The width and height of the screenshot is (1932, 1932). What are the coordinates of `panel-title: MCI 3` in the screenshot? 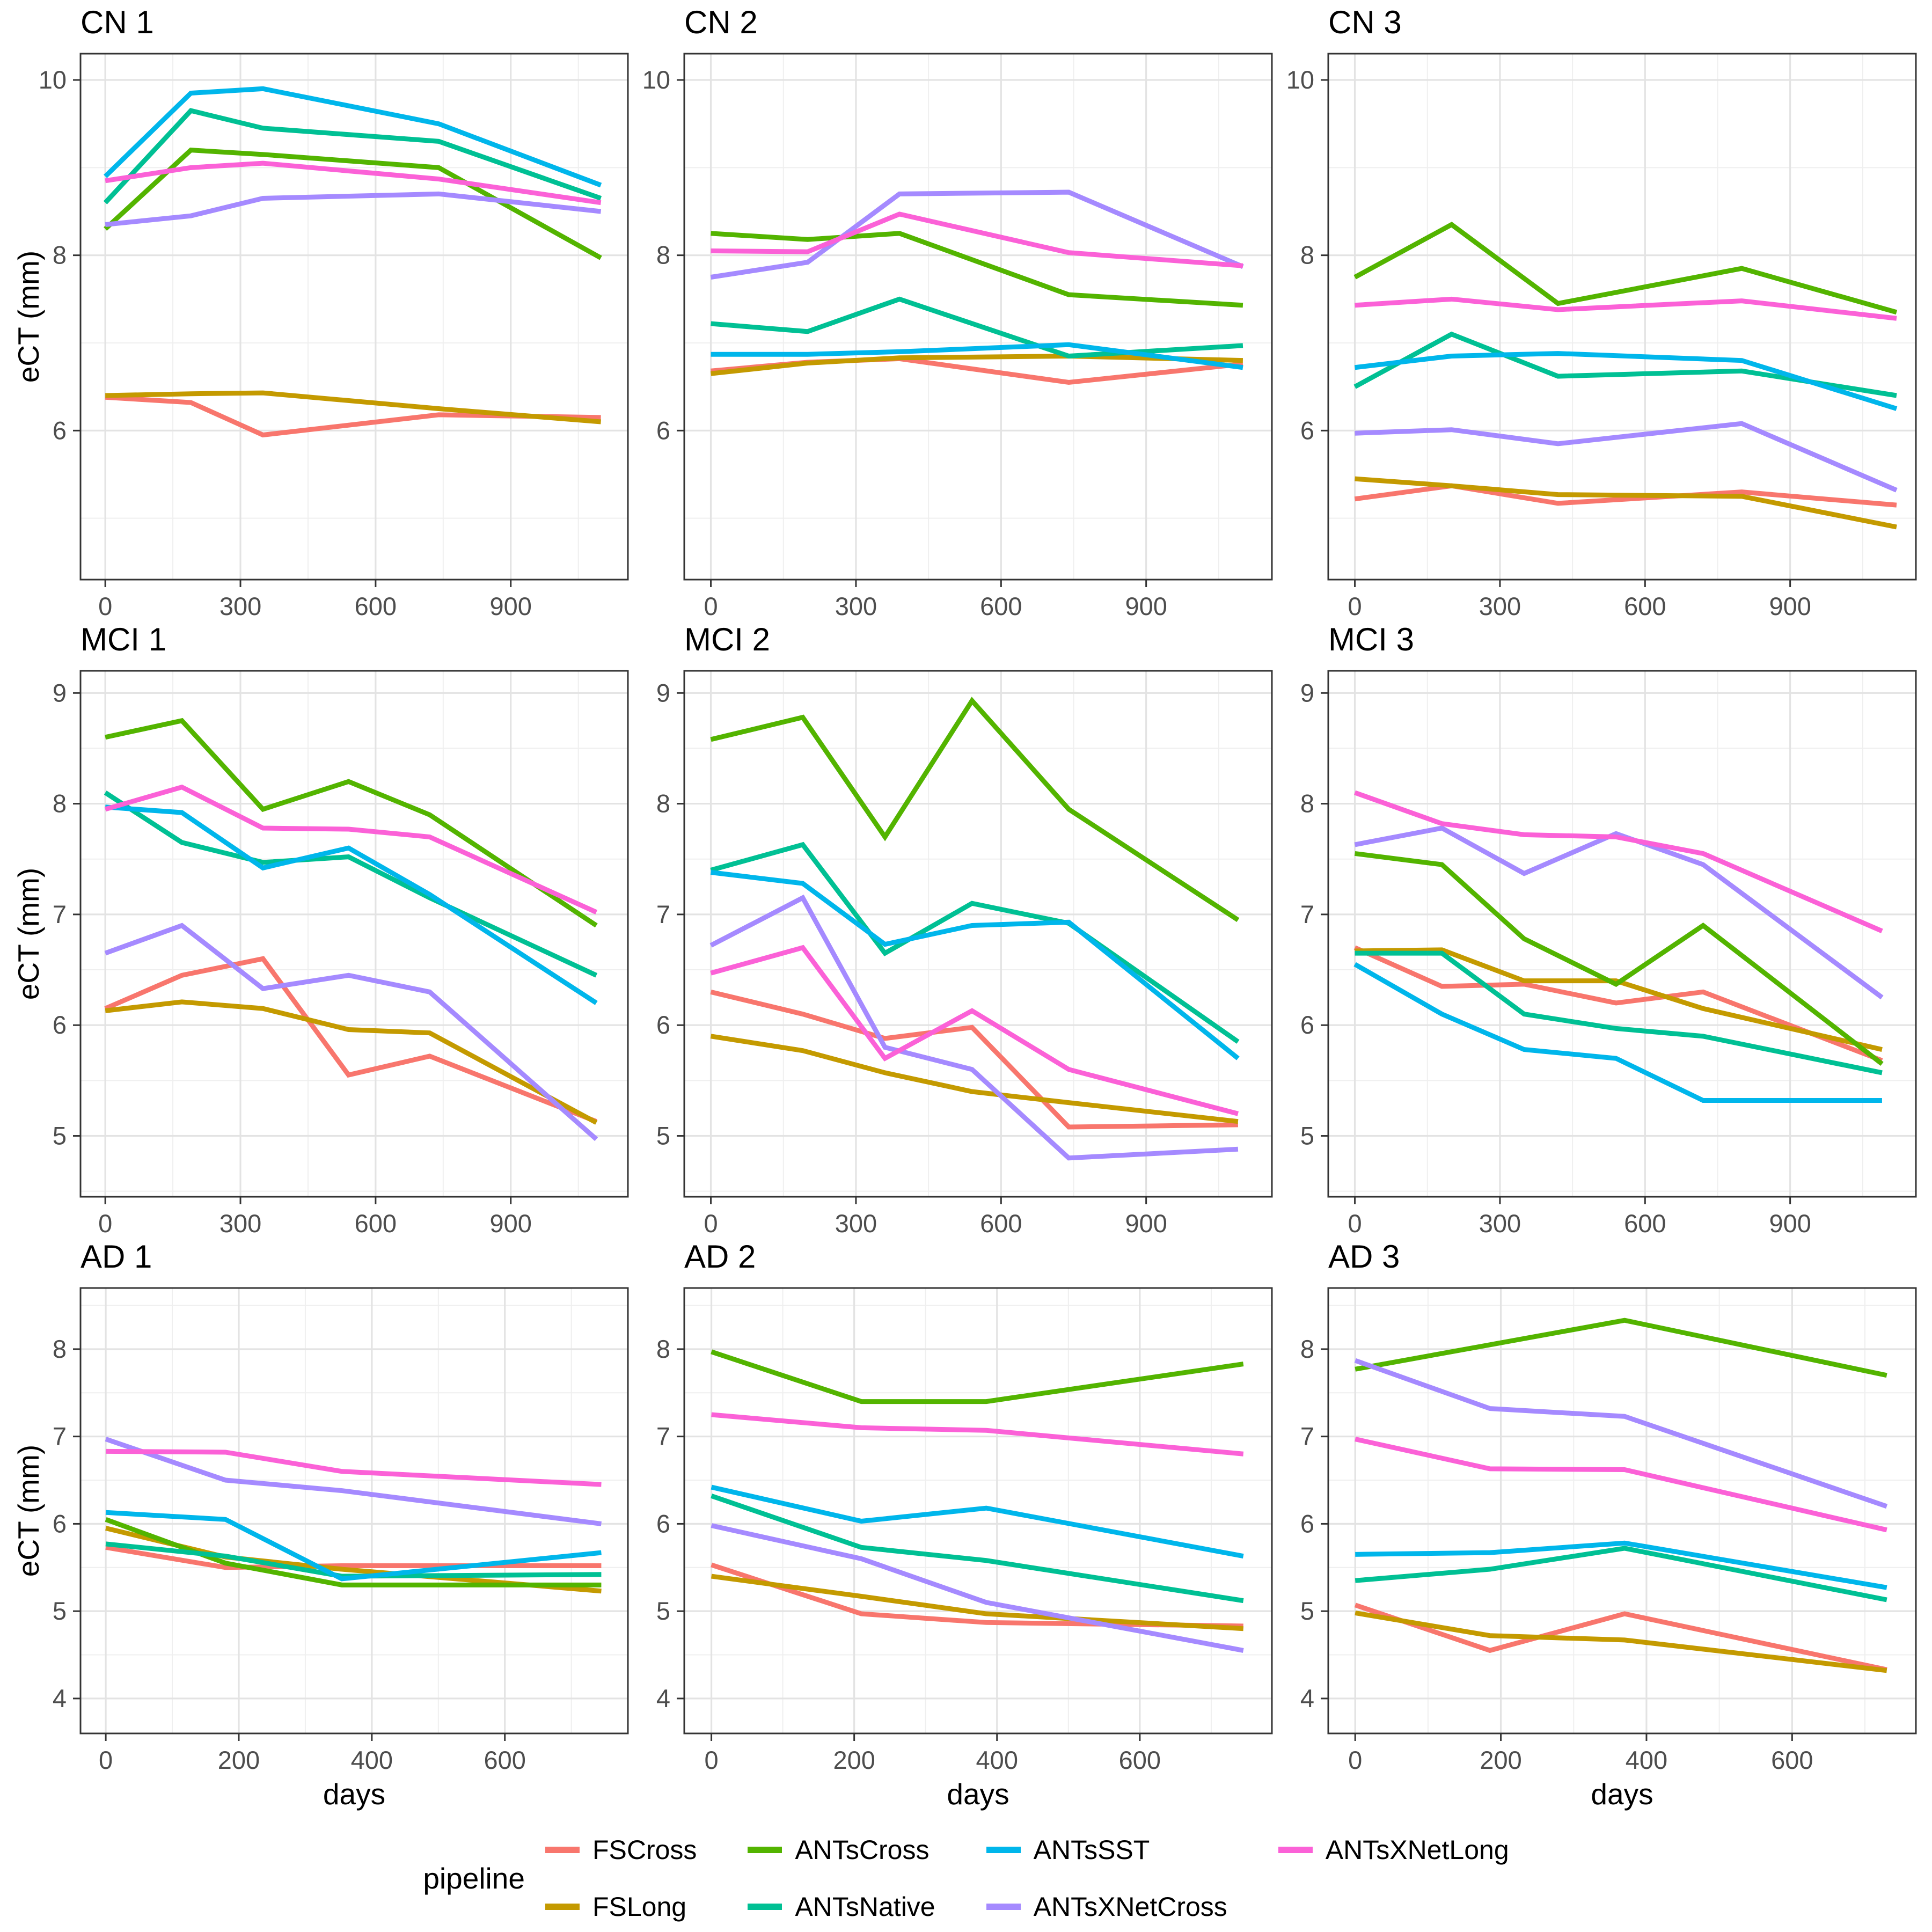 It's located at (1371, 639).